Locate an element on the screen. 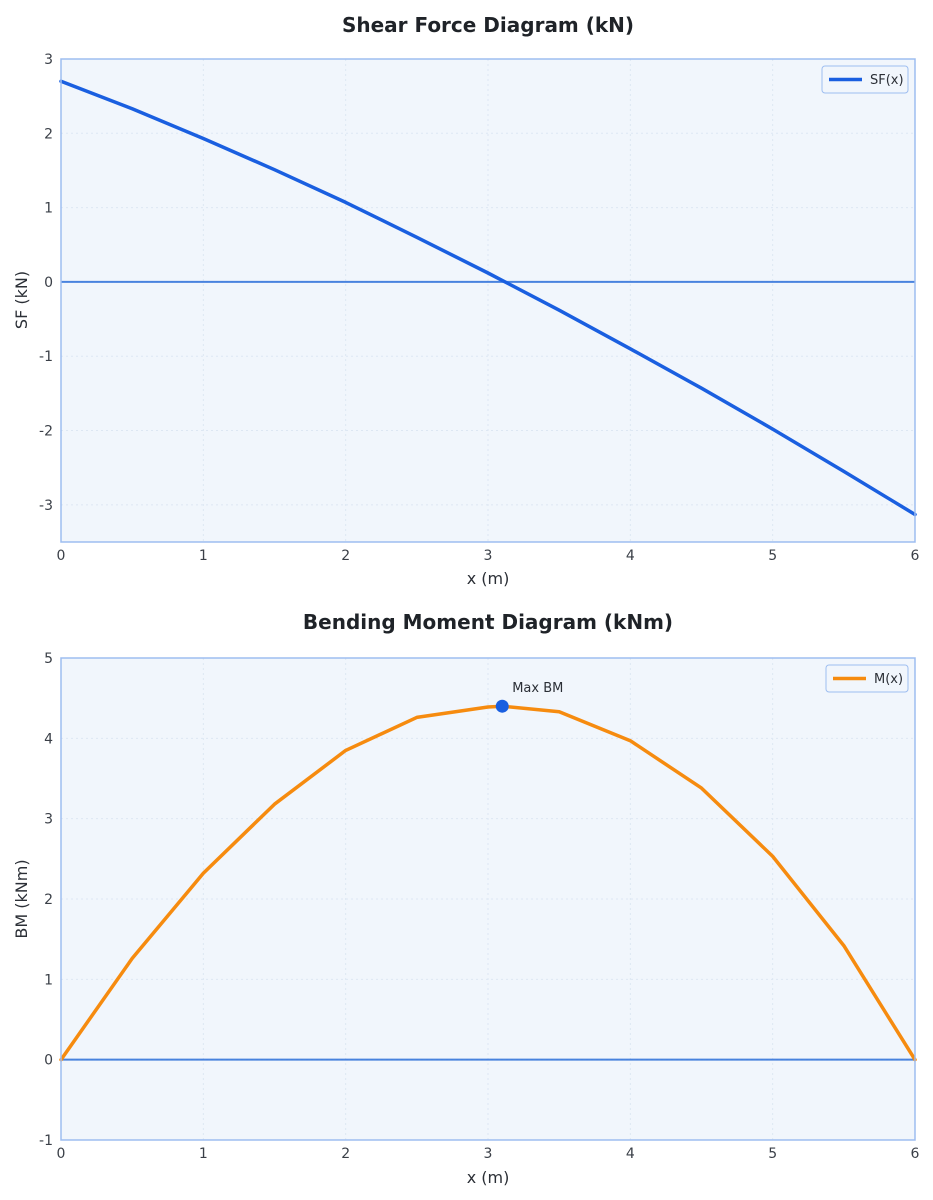 The width and height of the screenshot is (933, 1200). y-axis-label: BM (kNm) is located at coordinates (21, 898).